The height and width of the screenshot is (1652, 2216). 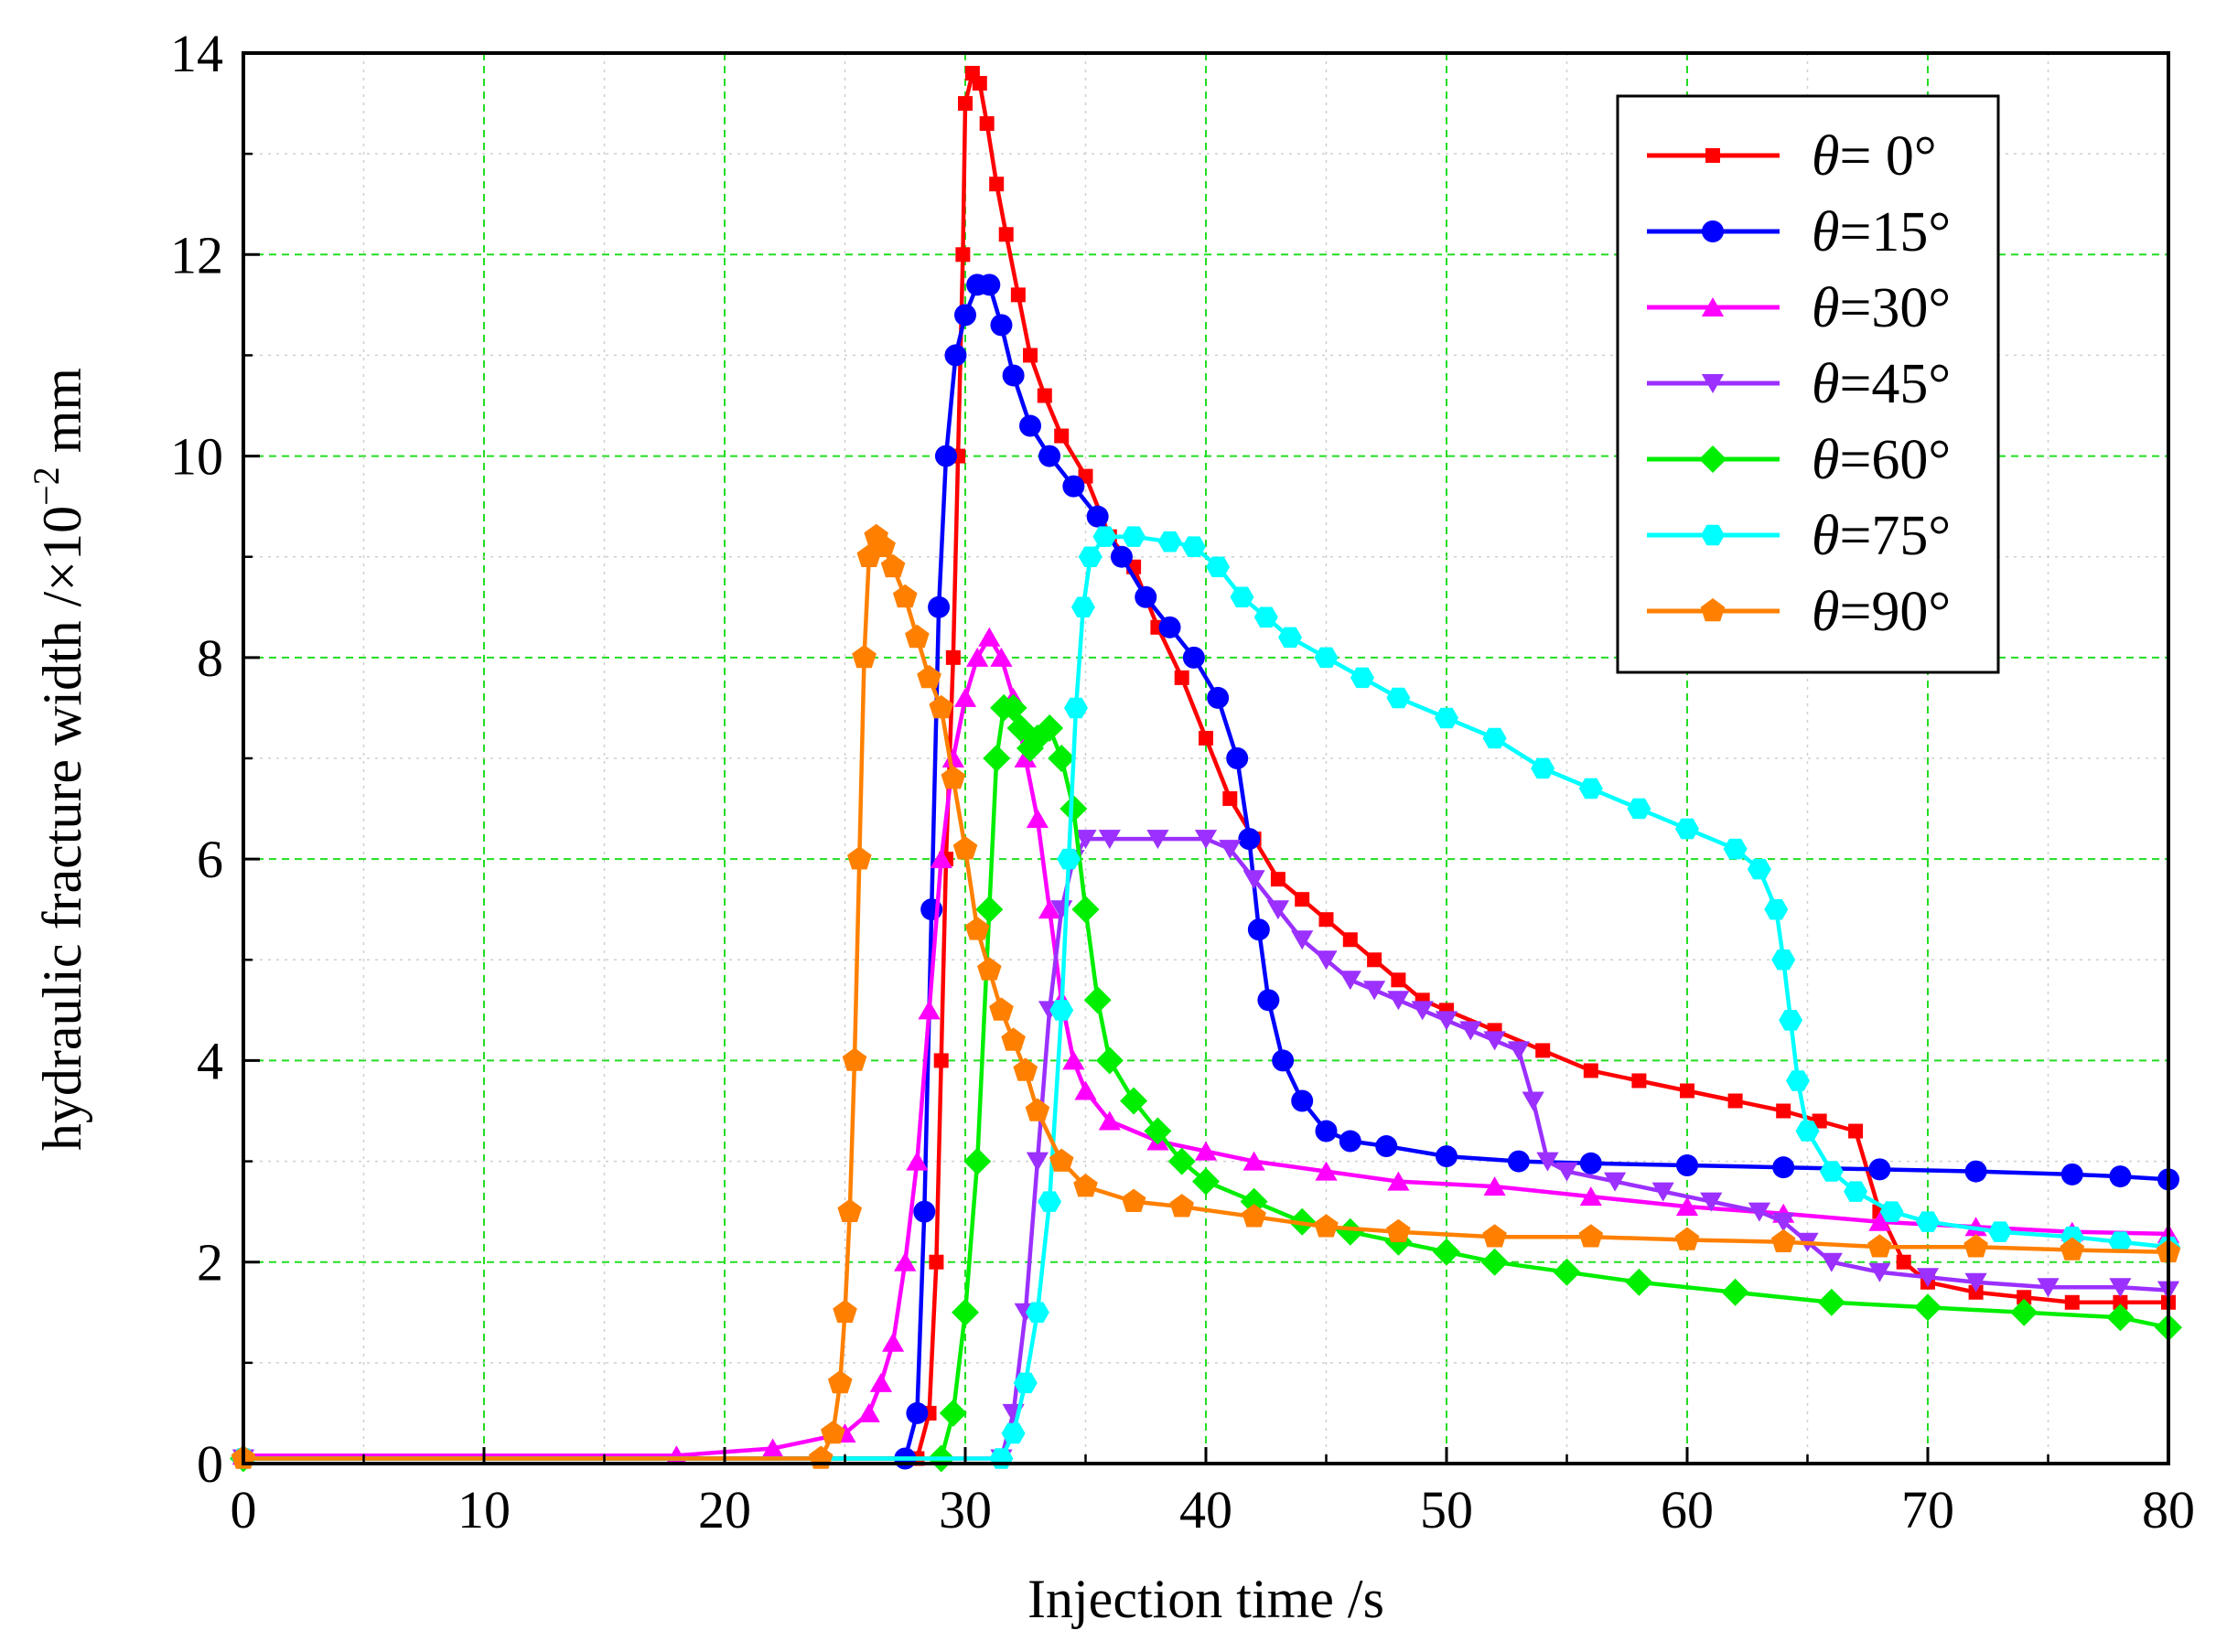 What do you see at coordinates (1882, 612) in the screenshot?
I see `legend-label: θ=90°` at bounding box center [1882, 612].